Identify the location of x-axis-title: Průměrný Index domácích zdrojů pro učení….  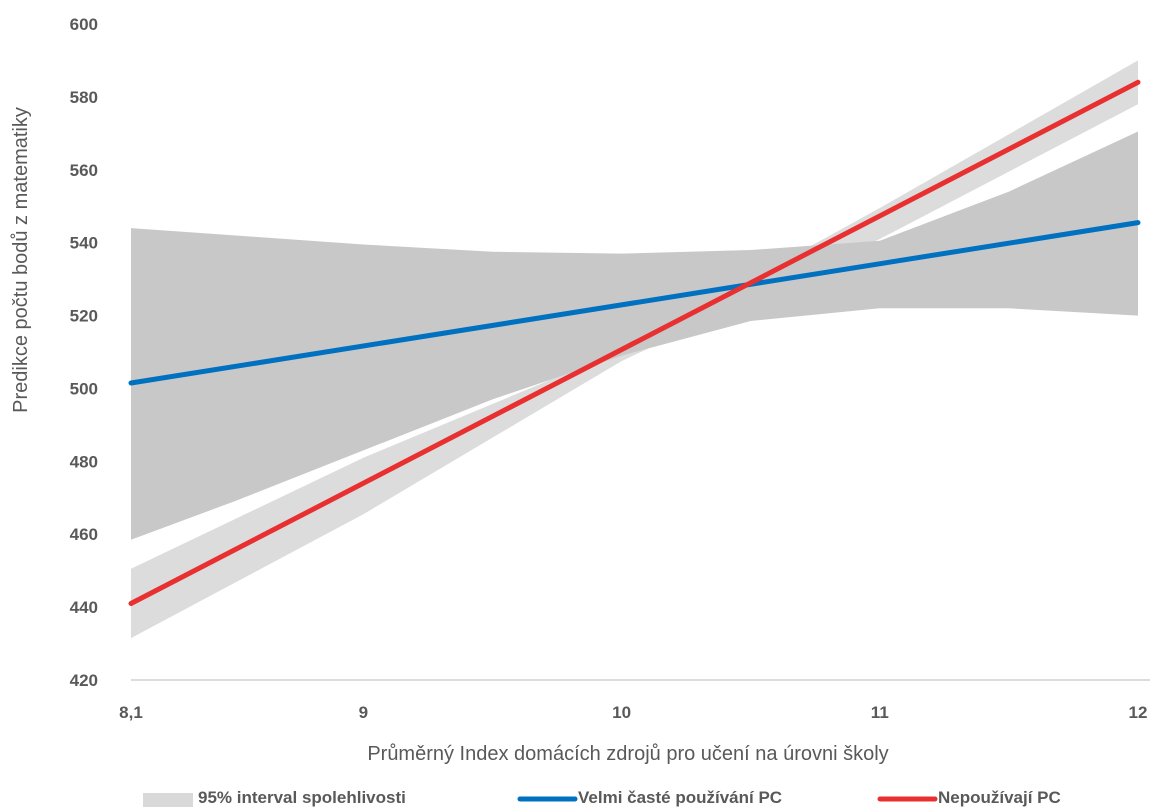
(627, 754).